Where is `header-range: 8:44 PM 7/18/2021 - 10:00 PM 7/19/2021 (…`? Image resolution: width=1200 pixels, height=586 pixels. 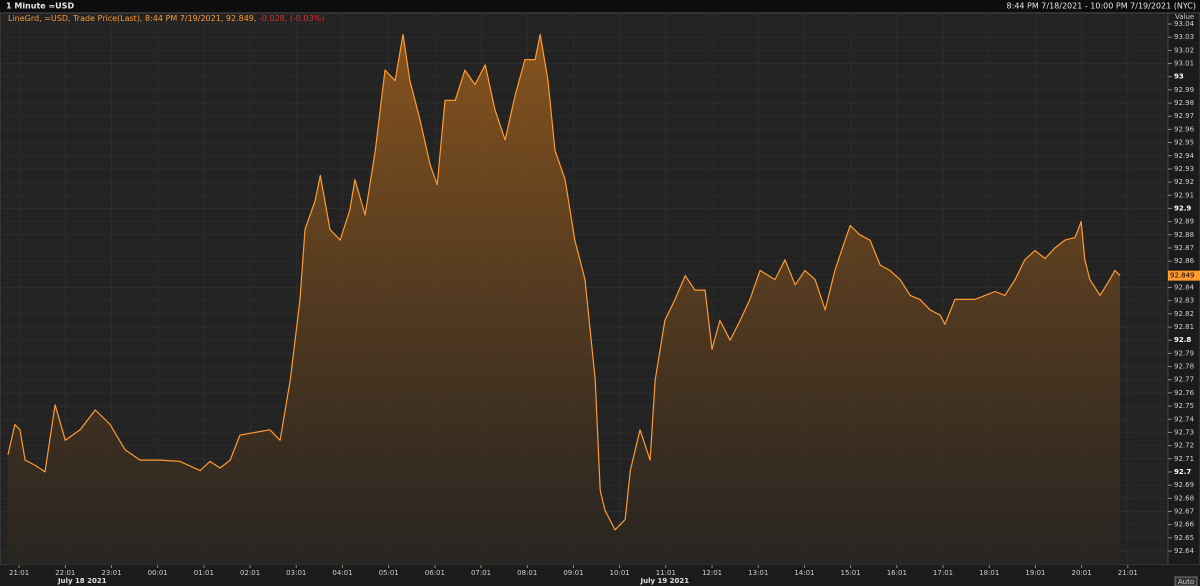
header-range: 8:44 PM 7/18/2021 - 10:00 PM 7/19/2021 (… is located at coordinates (1101, 6).